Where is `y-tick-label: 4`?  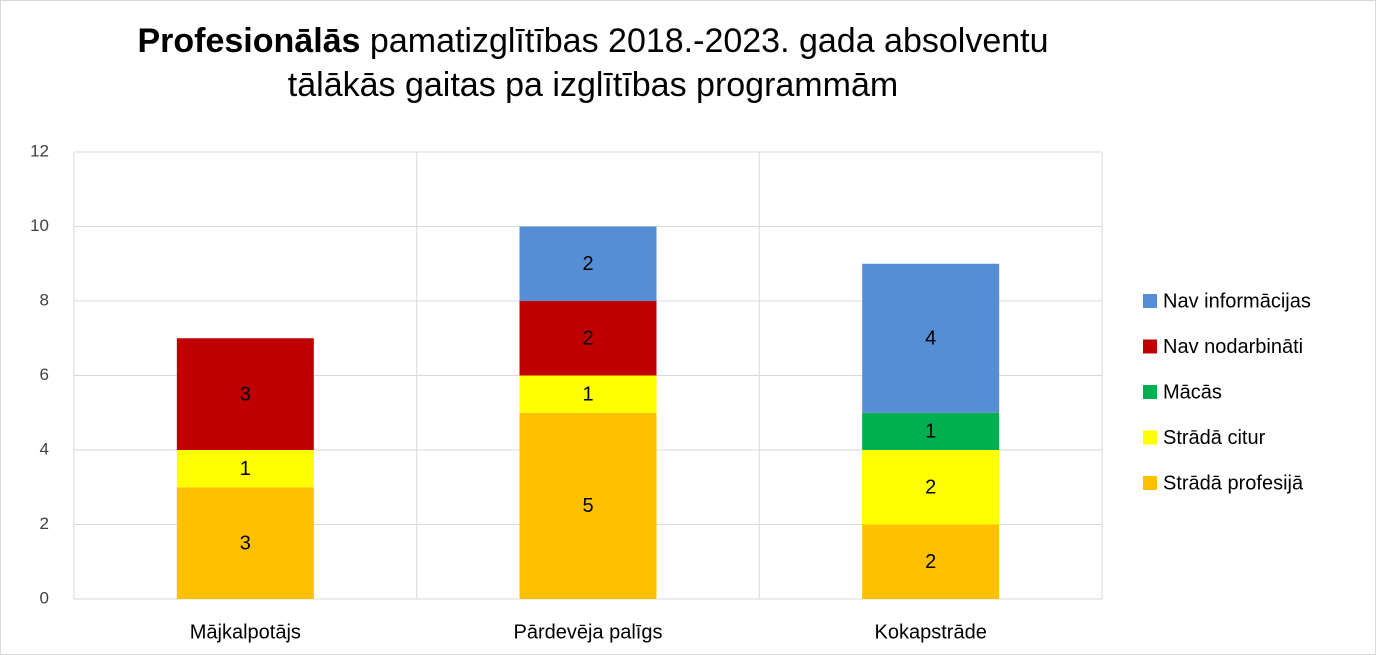 y-tick-label: 4 is located at coordinates (44, 448).